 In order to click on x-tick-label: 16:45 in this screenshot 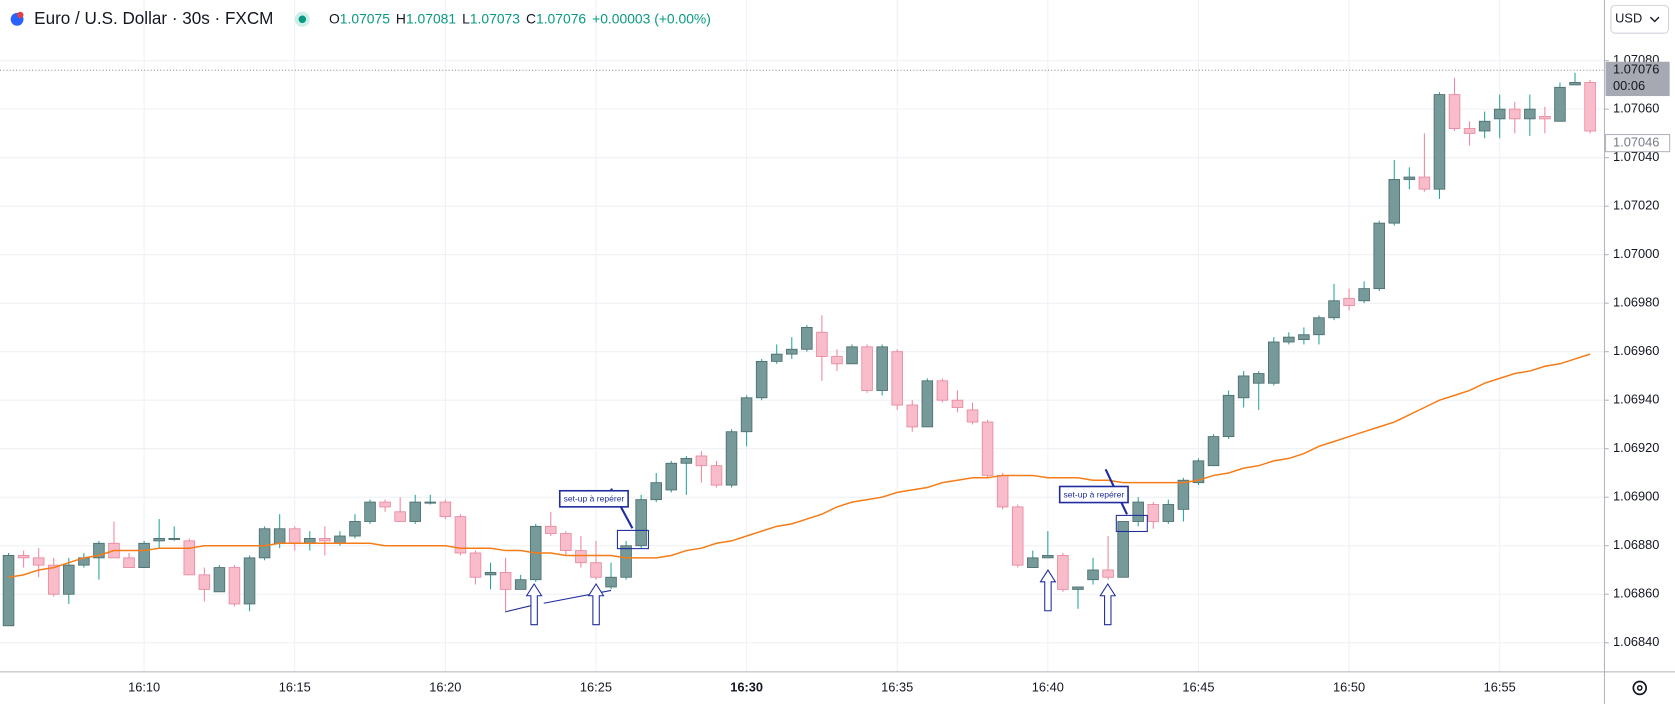, I will do `click(1198, 686)`.